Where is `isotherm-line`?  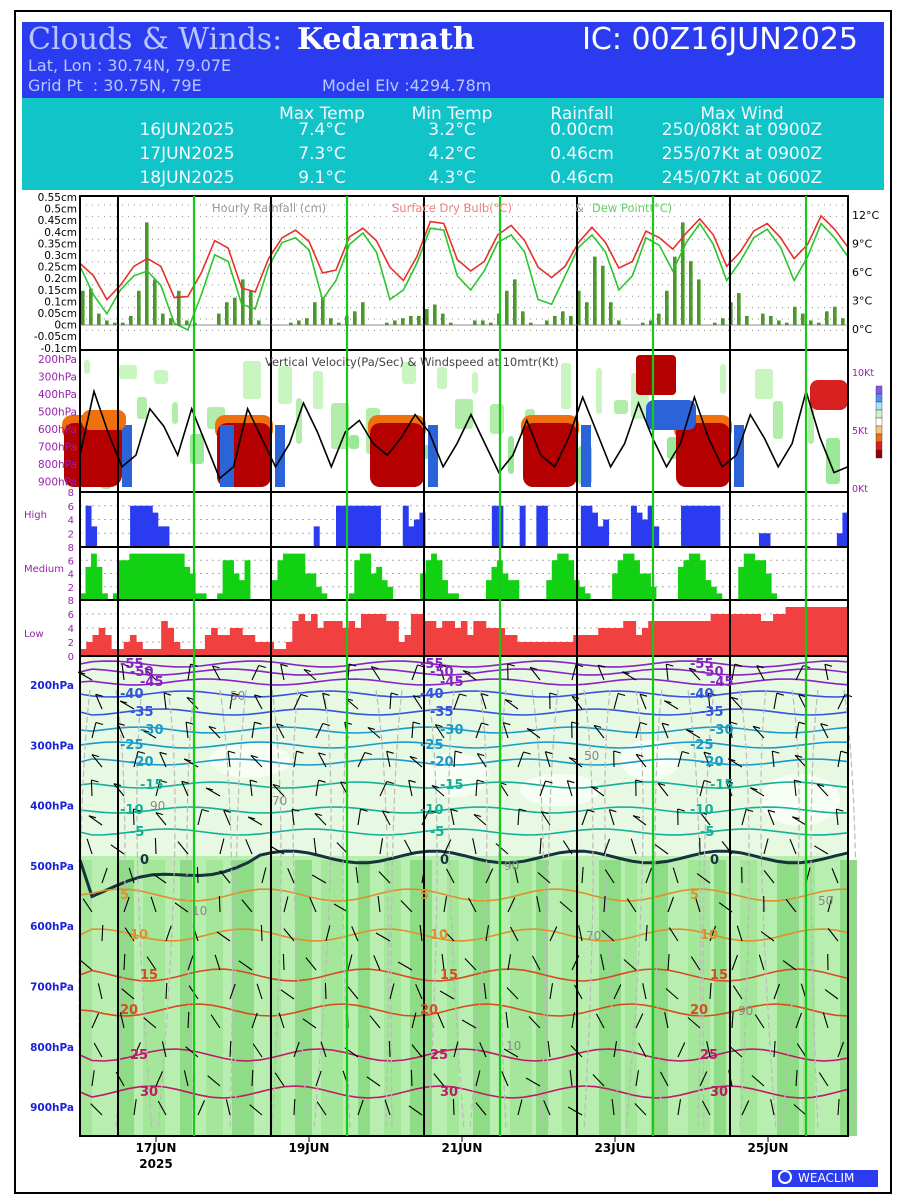 isotherm-line is located at coordinates (464, 895).